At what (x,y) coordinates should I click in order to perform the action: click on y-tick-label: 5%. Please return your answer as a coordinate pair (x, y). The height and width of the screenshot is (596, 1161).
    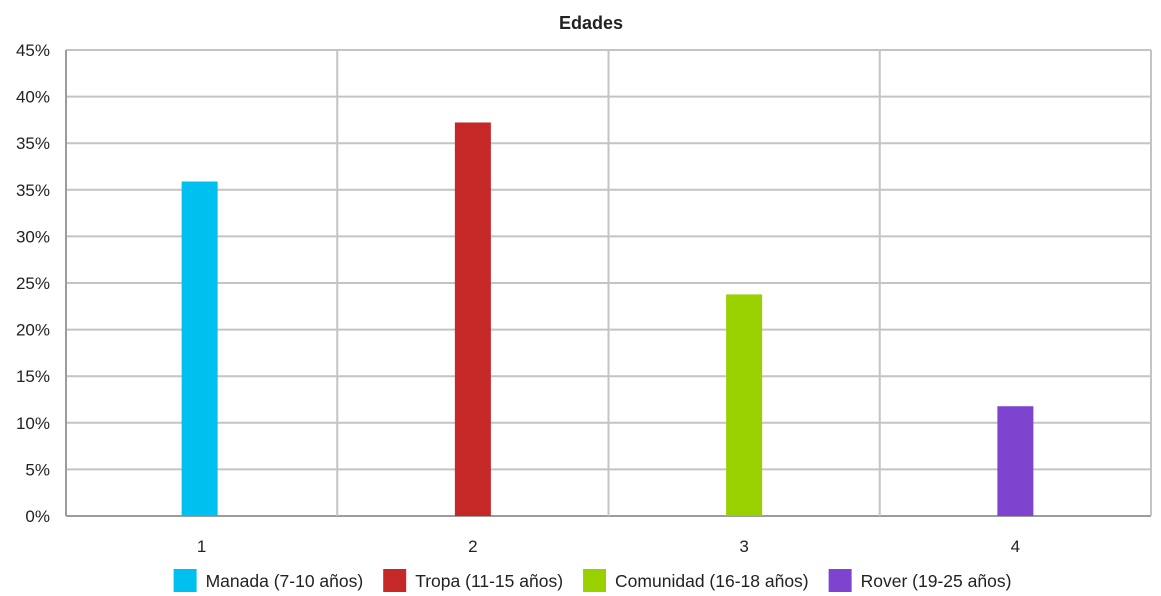
    Looking at the image, I should click on (37, 469).